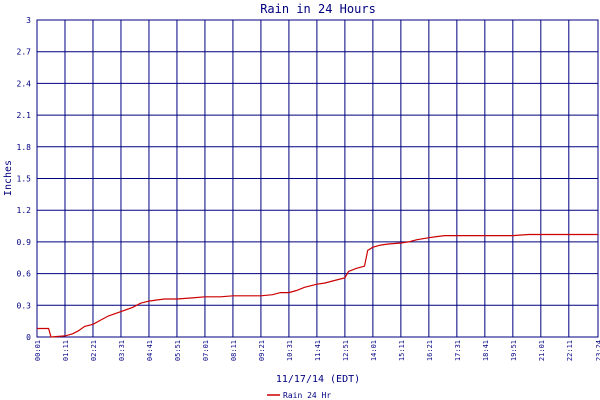 The height and width of the screenshot is (400, 600). What do you see at coordinates (66, 350) in the screenshot?
I see `x-tick-label: 01:11` at bounding box center [66, 350].